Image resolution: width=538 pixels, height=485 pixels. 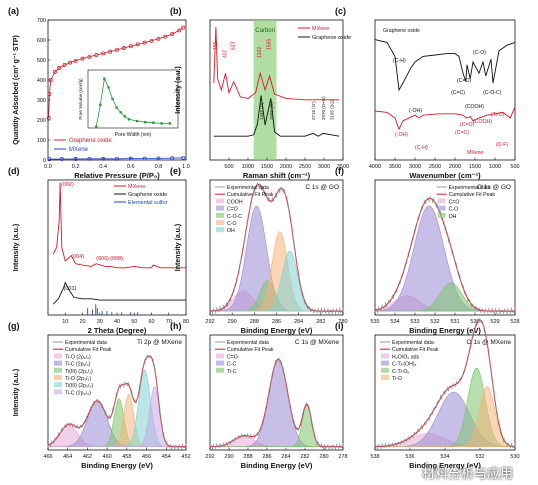 What do you see at coordinates (119, 293) in the screenshot?
I see `series-graphene-oxide` at bounding box center [119, 293].